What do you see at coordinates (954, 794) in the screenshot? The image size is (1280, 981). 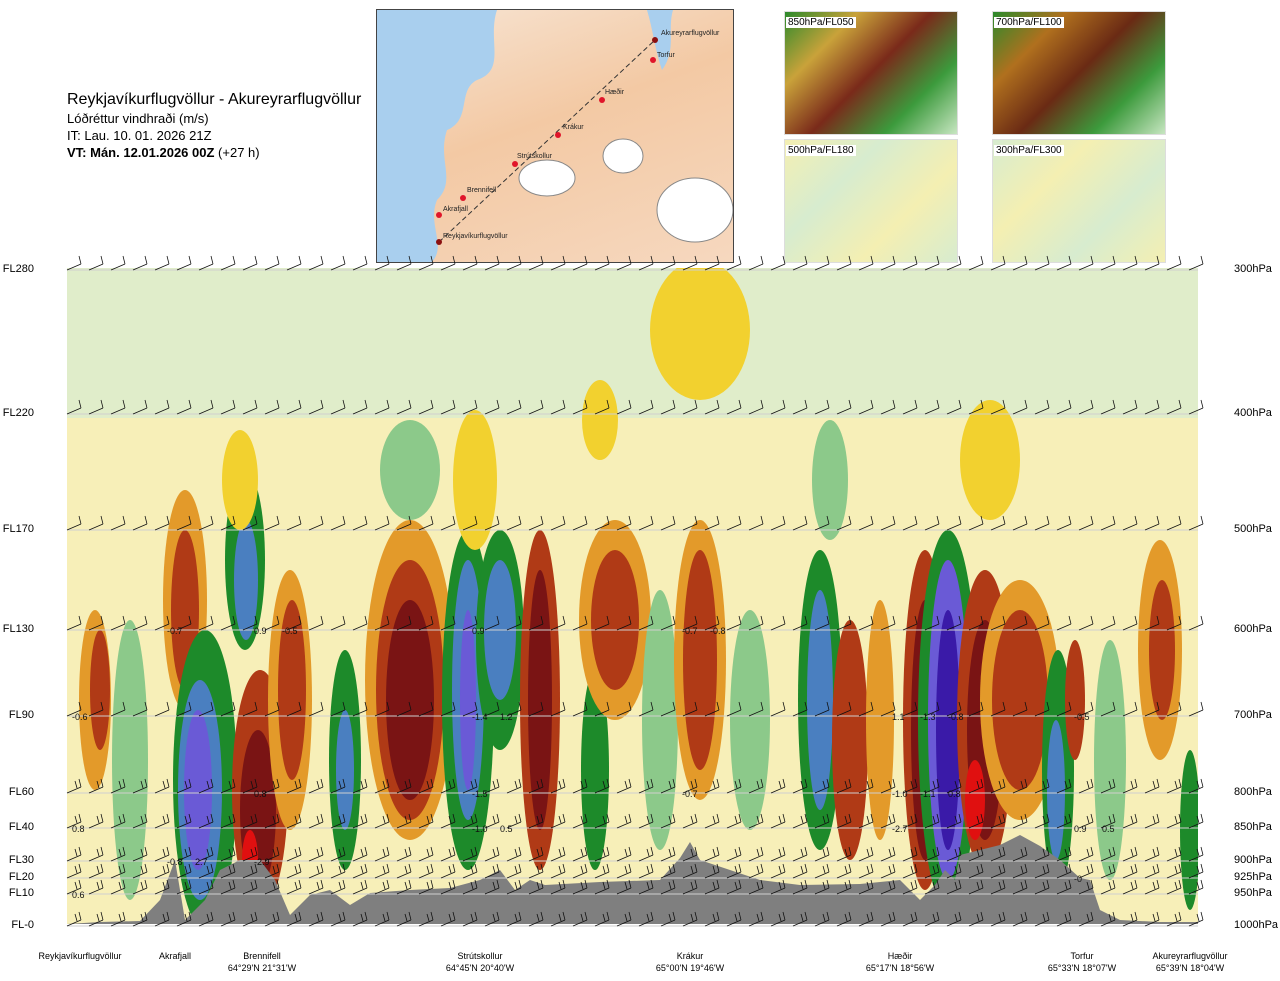 I see `value-label: 0.8` at bounding box center [954, 794].